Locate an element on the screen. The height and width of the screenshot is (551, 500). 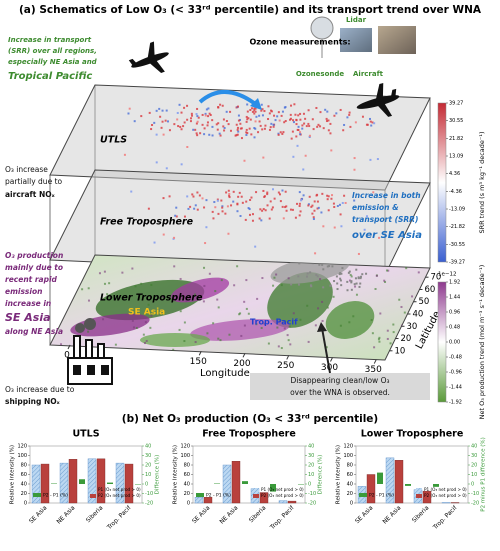
y2-tick-label: 10 is located at coordinates (474, 475).